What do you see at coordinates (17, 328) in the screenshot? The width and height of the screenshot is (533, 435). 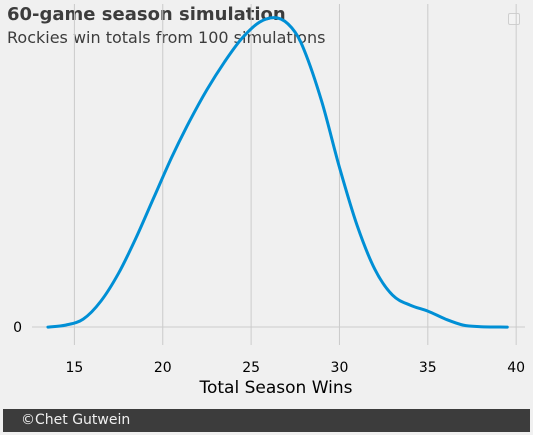 I see `y-tick-label: 0` at bounding box center [17, 328].